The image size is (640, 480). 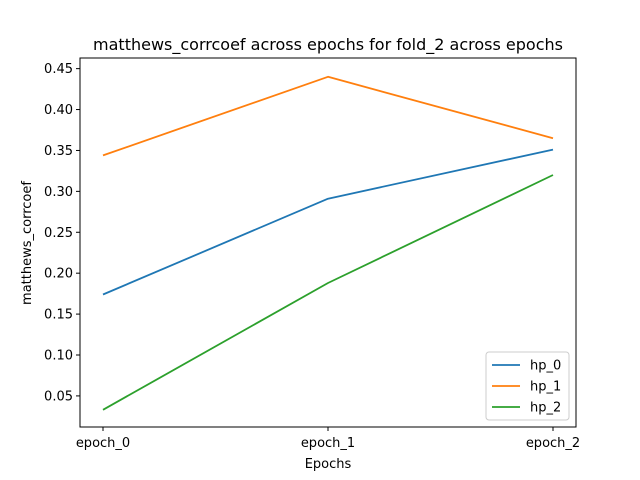 I want to click on y-tick-label: 0.40, so click(x=58, y=110).